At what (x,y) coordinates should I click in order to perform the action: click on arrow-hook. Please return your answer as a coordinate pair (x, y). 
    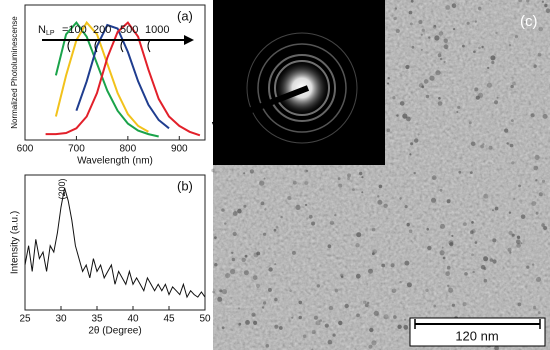
    Looking at the image, I should click on (96, 46).